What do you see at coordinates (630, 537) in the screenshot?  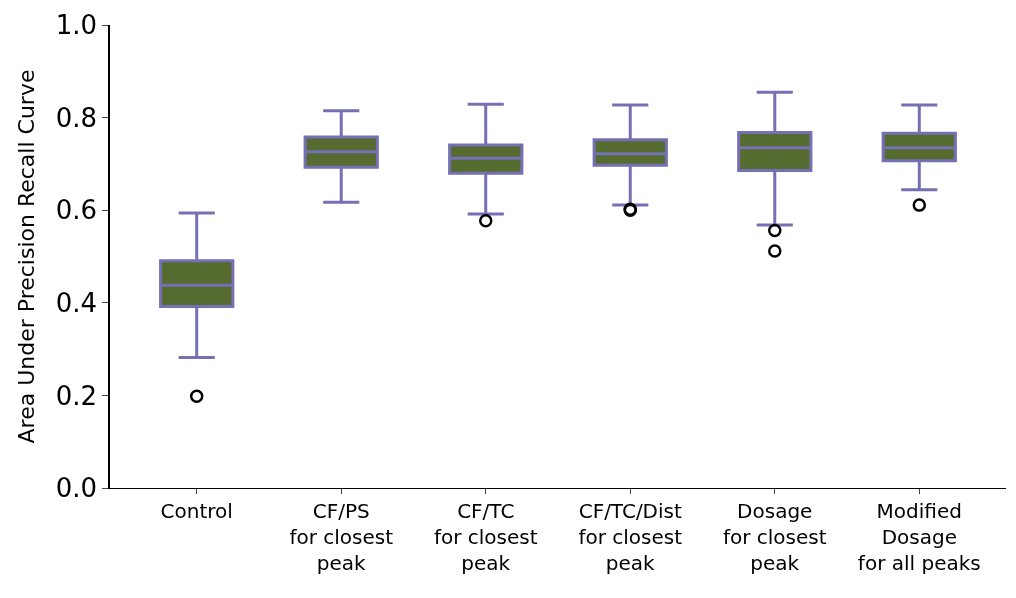 I see `x-tick-label: CF/TC/Dist for closest peak` at bounding box center [630, 537].